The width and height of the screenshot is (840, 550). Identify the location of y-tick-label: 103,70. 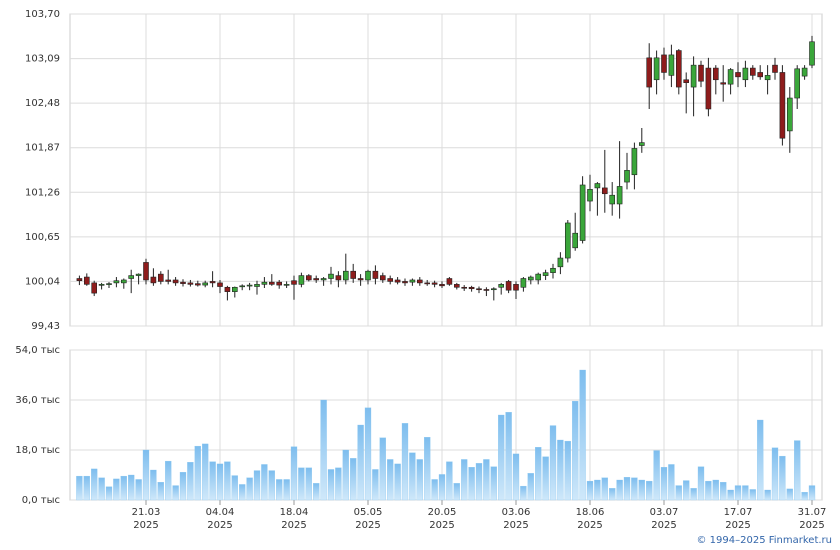
(42, 14).